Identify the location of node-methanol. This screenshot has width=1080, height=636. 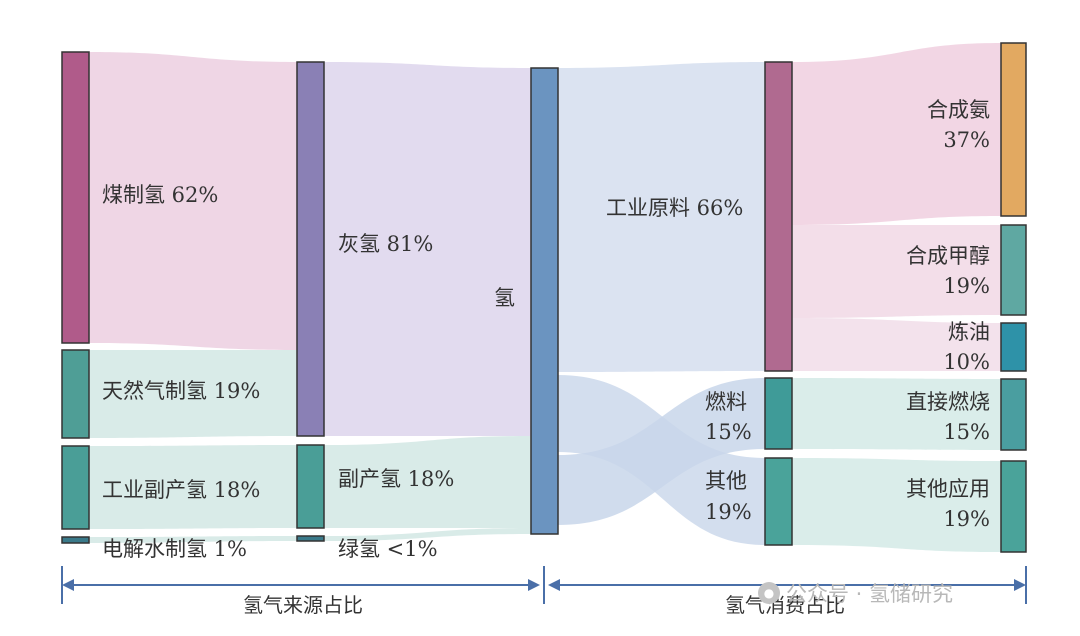
(1013, 270).